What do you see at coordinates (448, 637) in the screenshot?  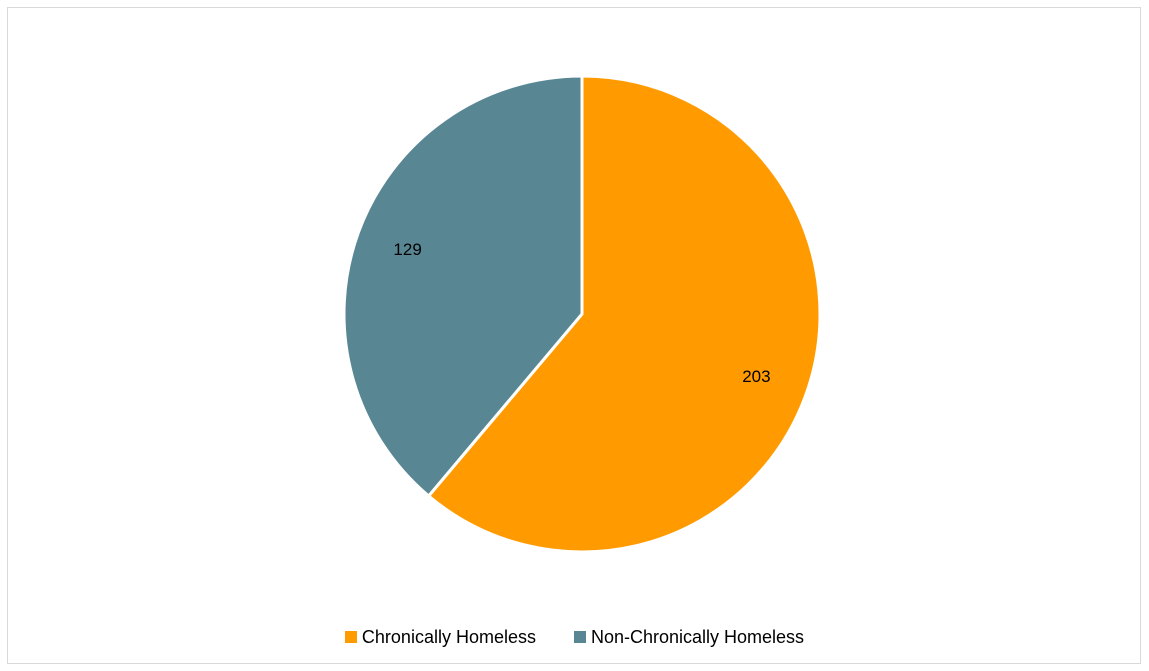 I see `legend-label-chronically-homeless: Chronically Homeless` at bounding box center [448, 637].